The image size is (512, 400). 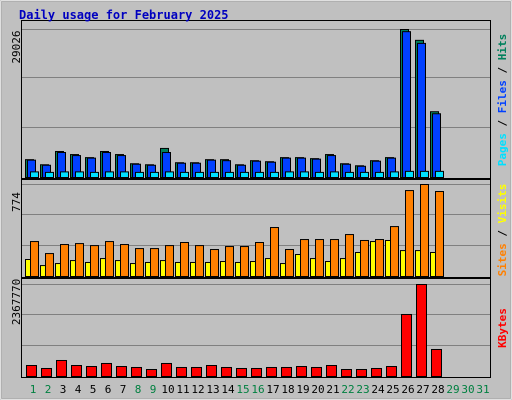 What do you see at coordinates (378, 389) in the screenshot?
I see `x-tick-label: 24` at bounding box center [378, 389].